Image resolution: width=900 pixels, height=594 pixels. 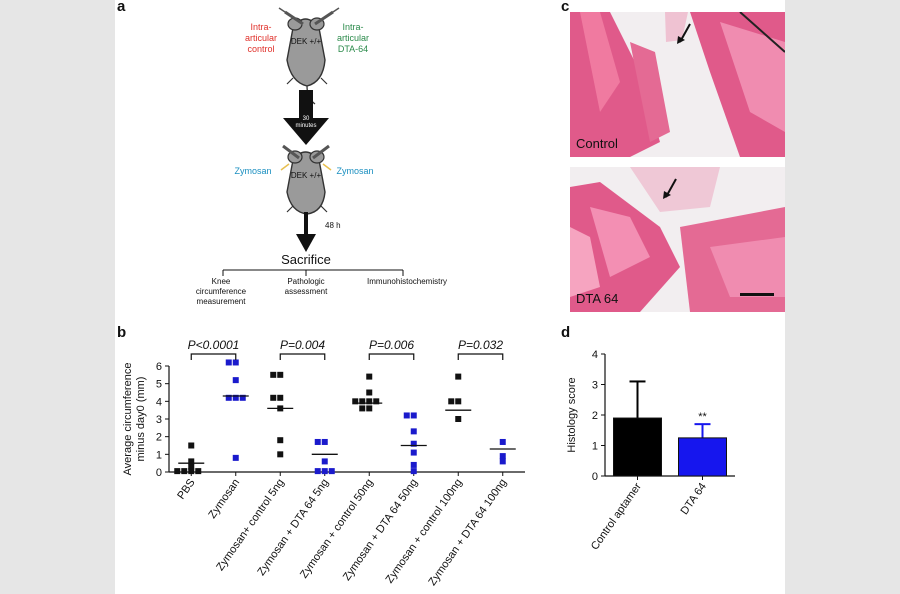 What do you see at coordinates (677, 162) in the screenshot?
I see `panel-c-histology: Control DTA 64` at bounding box center [677, 162].